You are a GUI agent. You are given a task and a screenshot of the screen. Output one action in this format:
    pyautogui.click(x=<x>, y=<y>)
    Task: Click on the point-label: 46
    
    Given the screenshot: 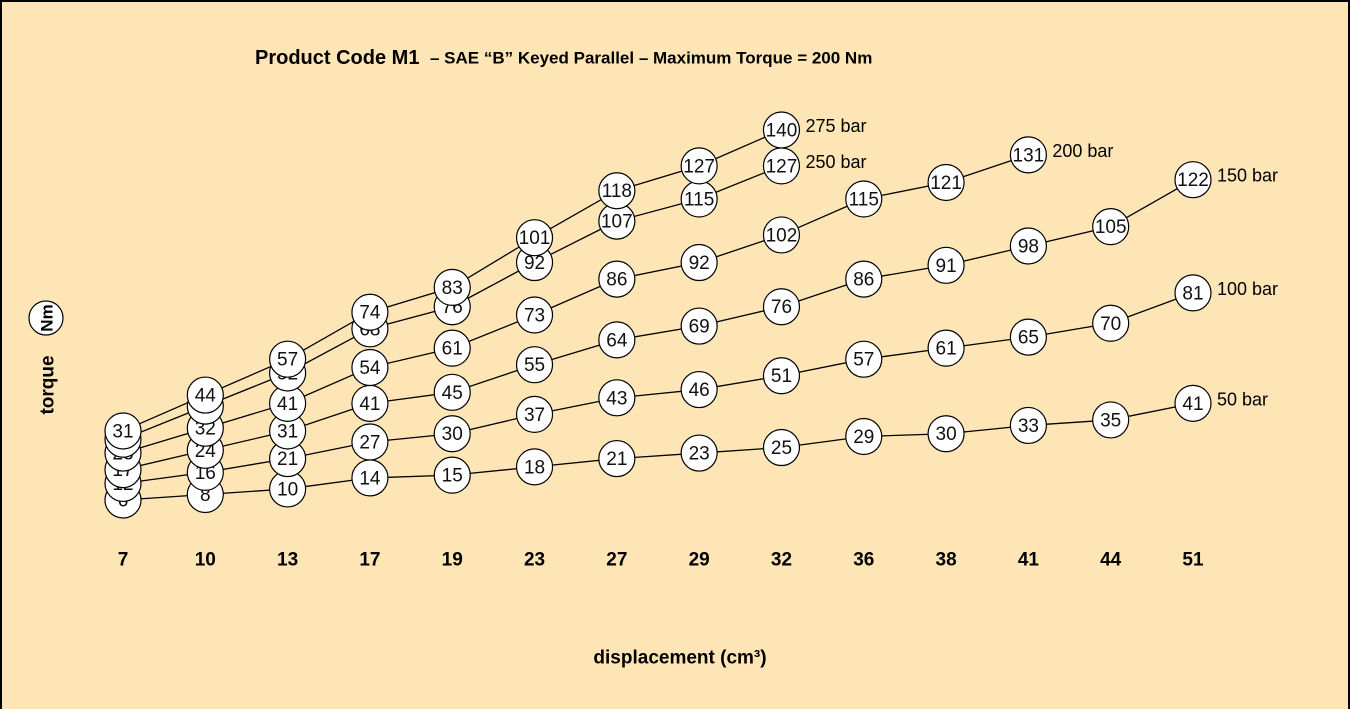 What is the action you would take?
    pyautogui.click(x=699, y=390)
    